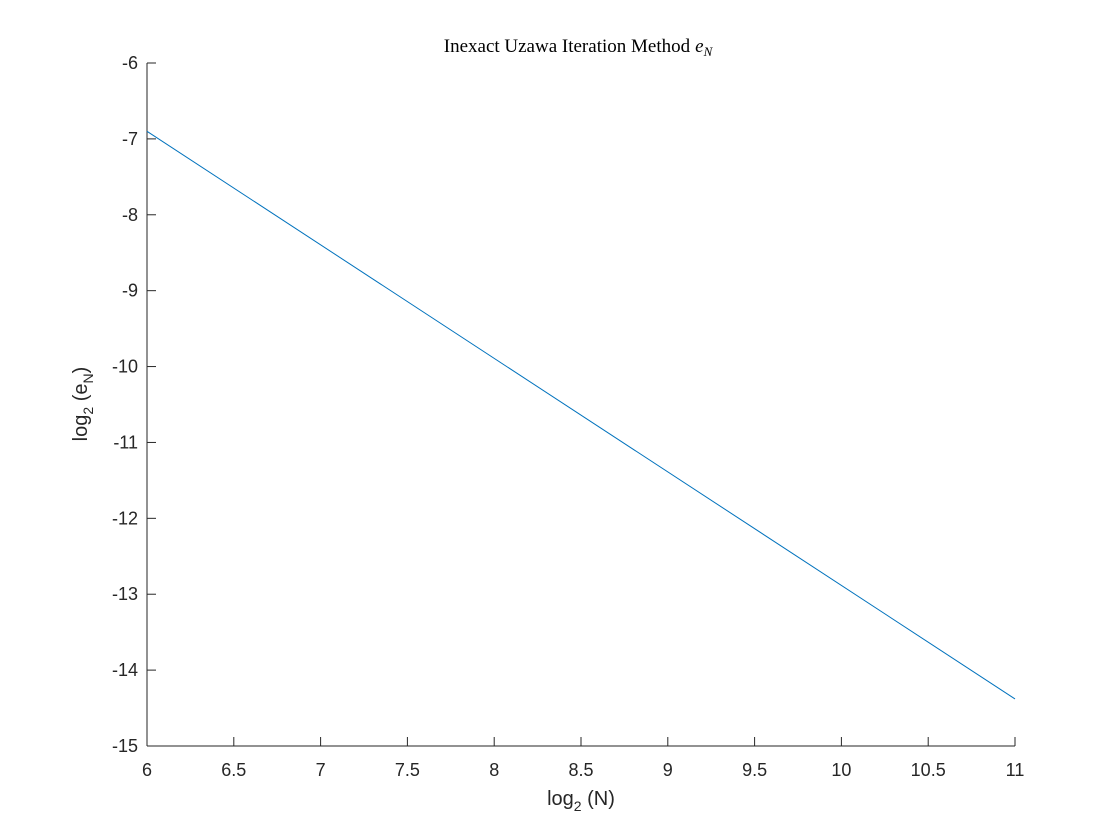 This screenshot has width=1120, height=840. I want to click on x-tick-label: 10, so click(841, 770).